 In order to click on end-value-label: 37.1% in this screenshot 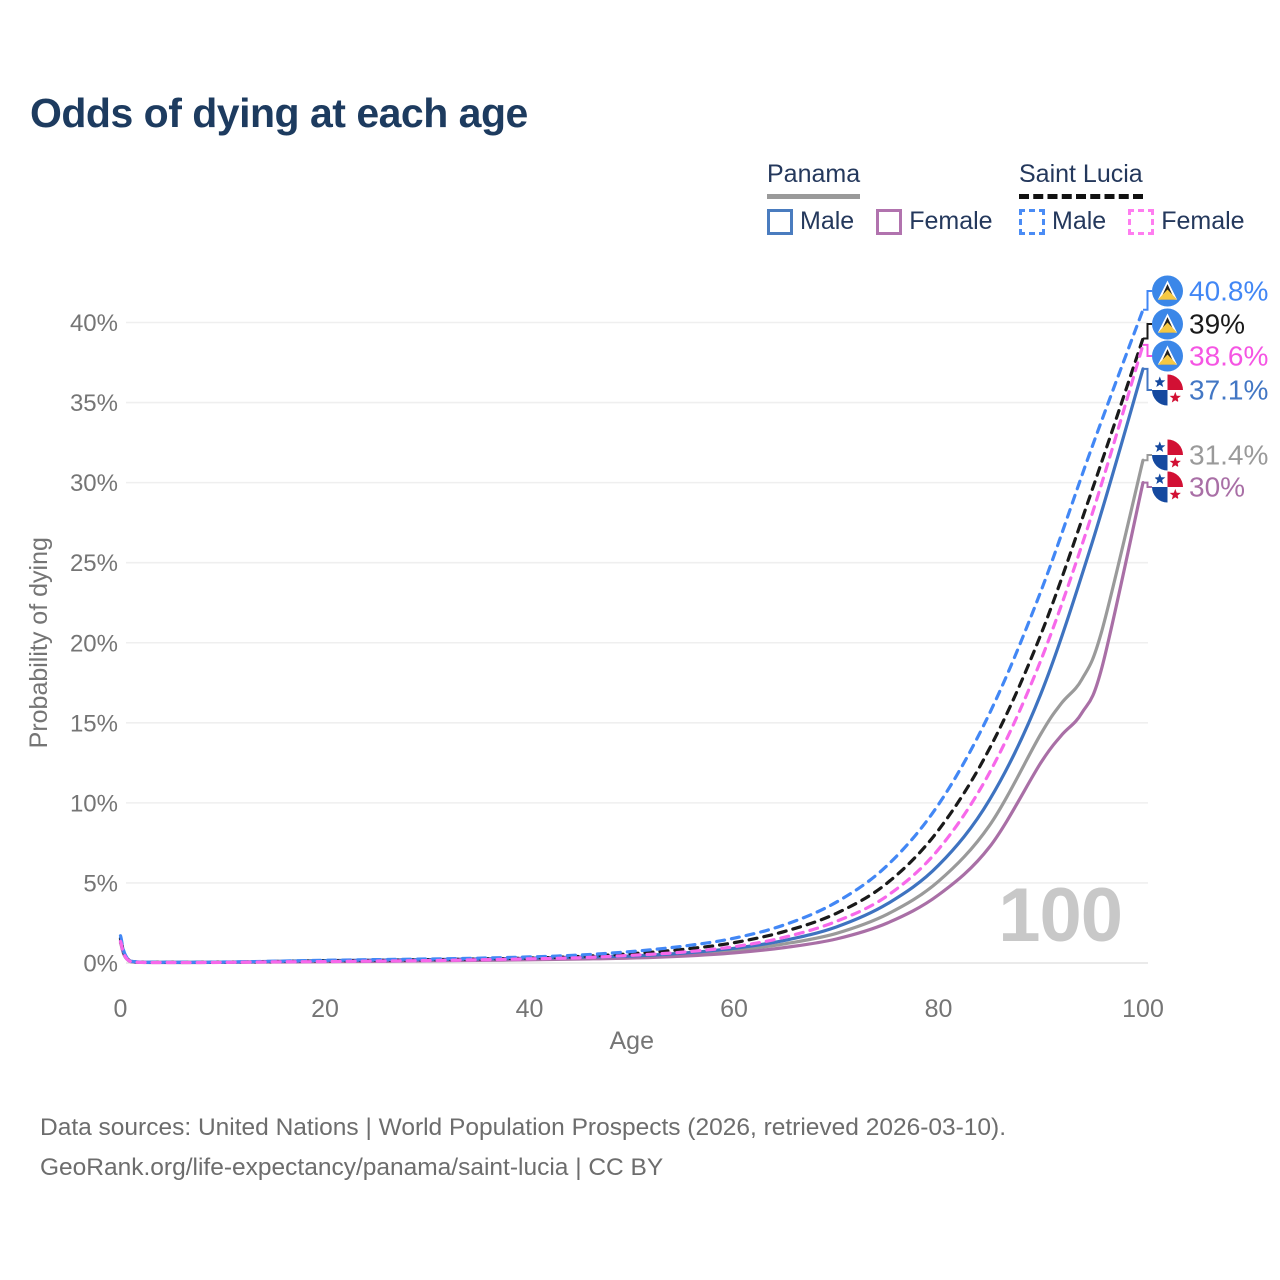, I will do `click(1228, 390)`.